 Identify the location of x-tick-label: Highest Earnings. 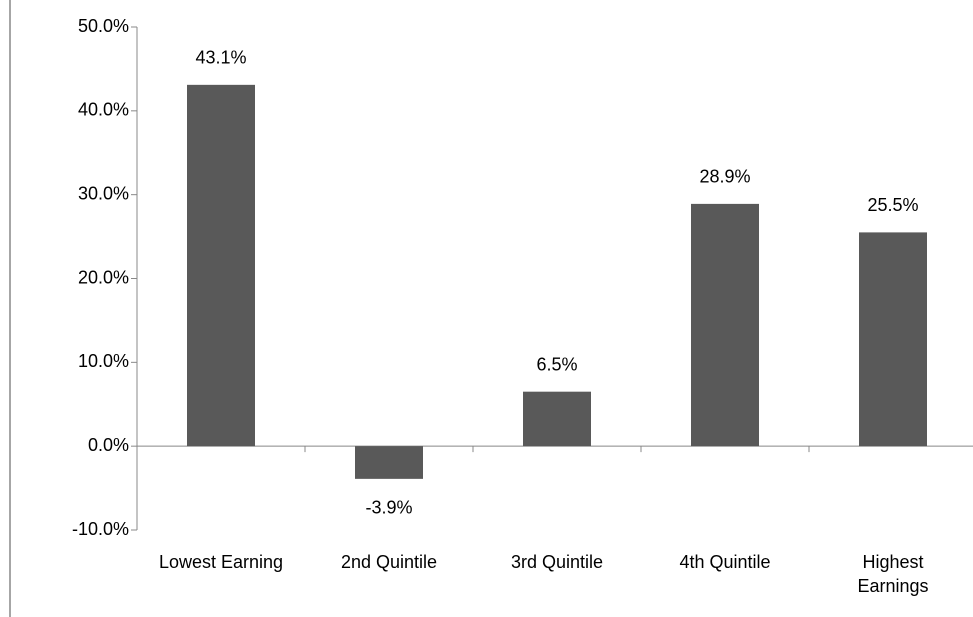
(893, 574).